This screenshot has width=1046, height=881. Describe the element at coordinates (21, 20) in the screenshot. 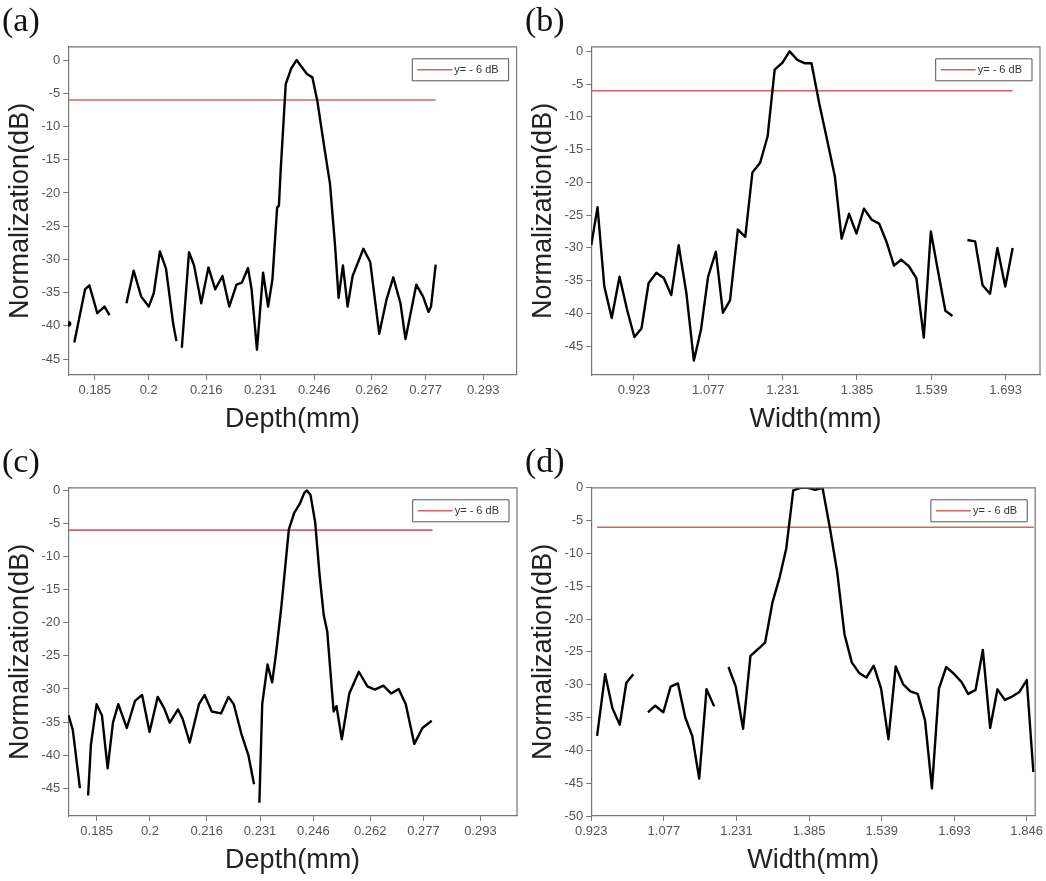

I see `chart-title: (a)` at that location.